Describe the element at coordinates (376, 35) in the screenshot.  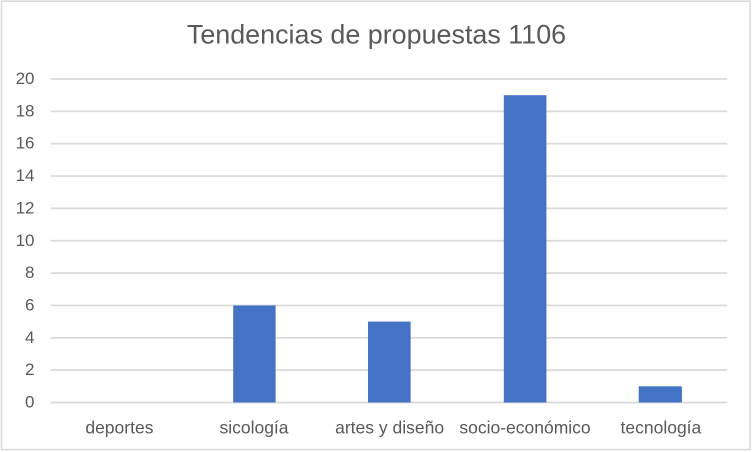
I see `svg-text: Tendencias de propuestas 1106` at that location.